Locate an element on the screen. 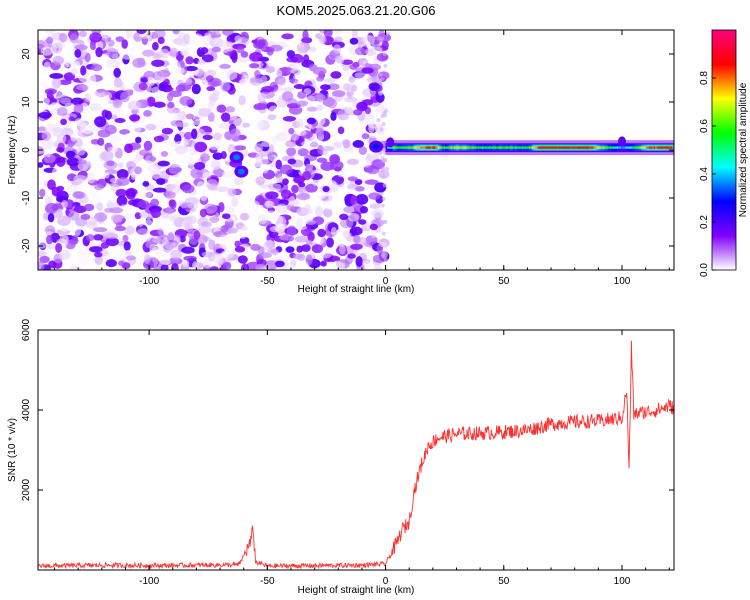 The height and width of the screenshot is (600, 750). spectrogram-x-tick-label: 100 is located at coordinates (622, 281).